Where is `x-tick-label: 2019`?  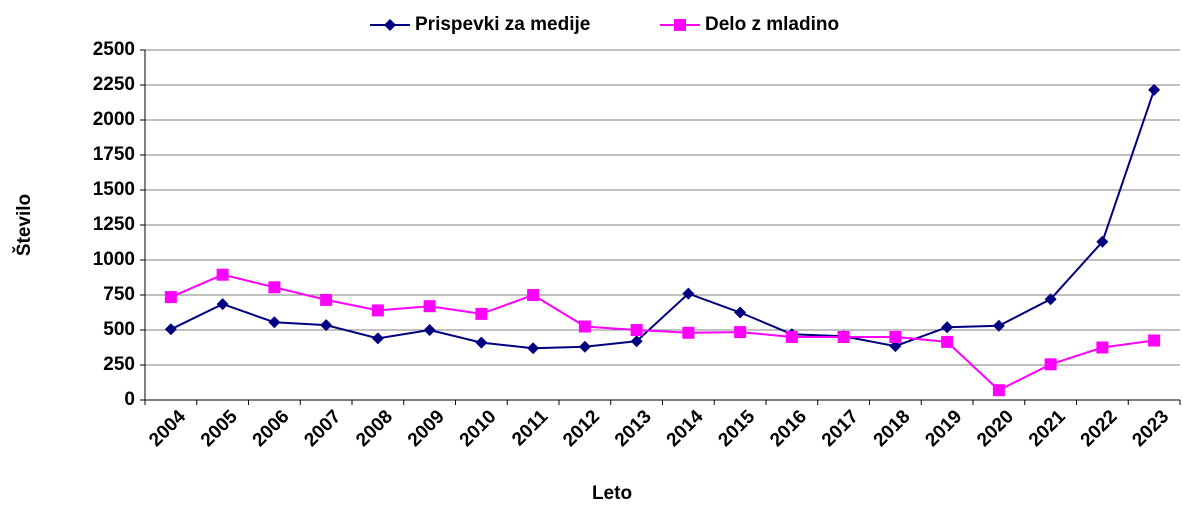
x-tick-label: 2019 is located at coordinates (943, 428).